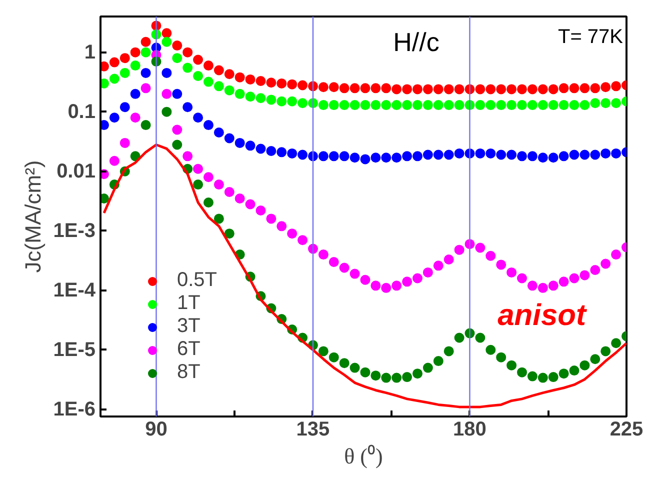 The image size is (652, 480). Describe the element at coordinates (543, 315) in the screenshot. I see `annotation: anisot` at that location.